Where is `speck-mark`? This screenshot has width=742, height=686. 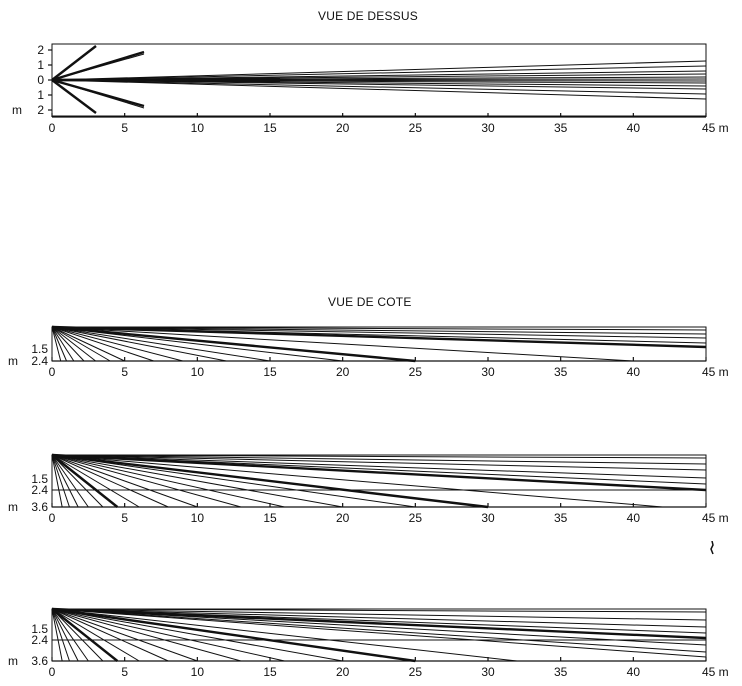 speck-mark is located at coordinates (712, 548).